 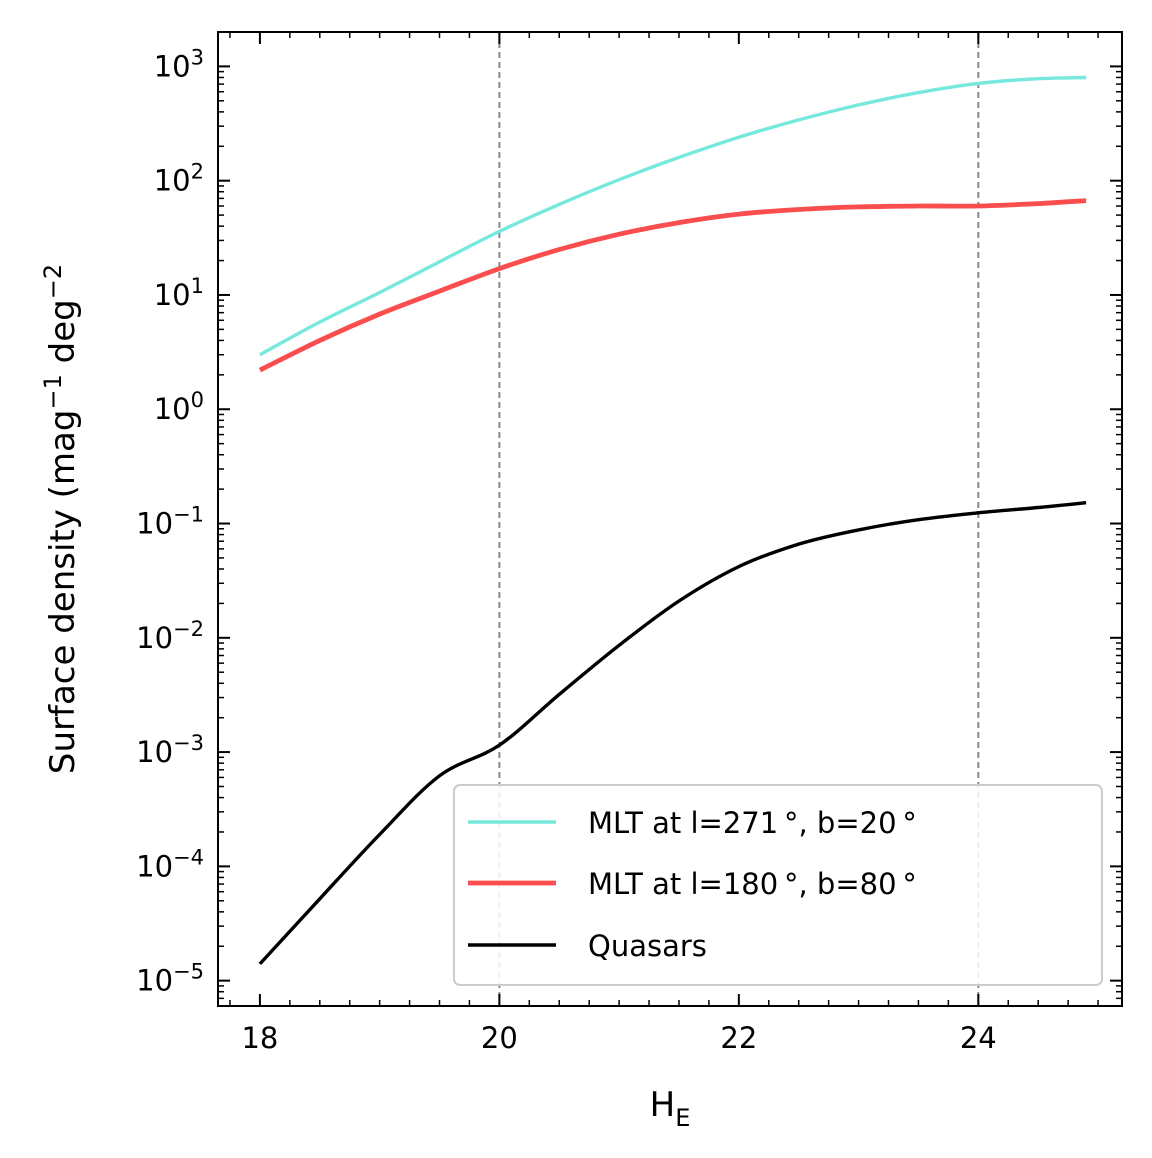 I want to click on legend-label-mlt-271: MLT at l=271 °, b=20 °, so click(x=752, y=823).